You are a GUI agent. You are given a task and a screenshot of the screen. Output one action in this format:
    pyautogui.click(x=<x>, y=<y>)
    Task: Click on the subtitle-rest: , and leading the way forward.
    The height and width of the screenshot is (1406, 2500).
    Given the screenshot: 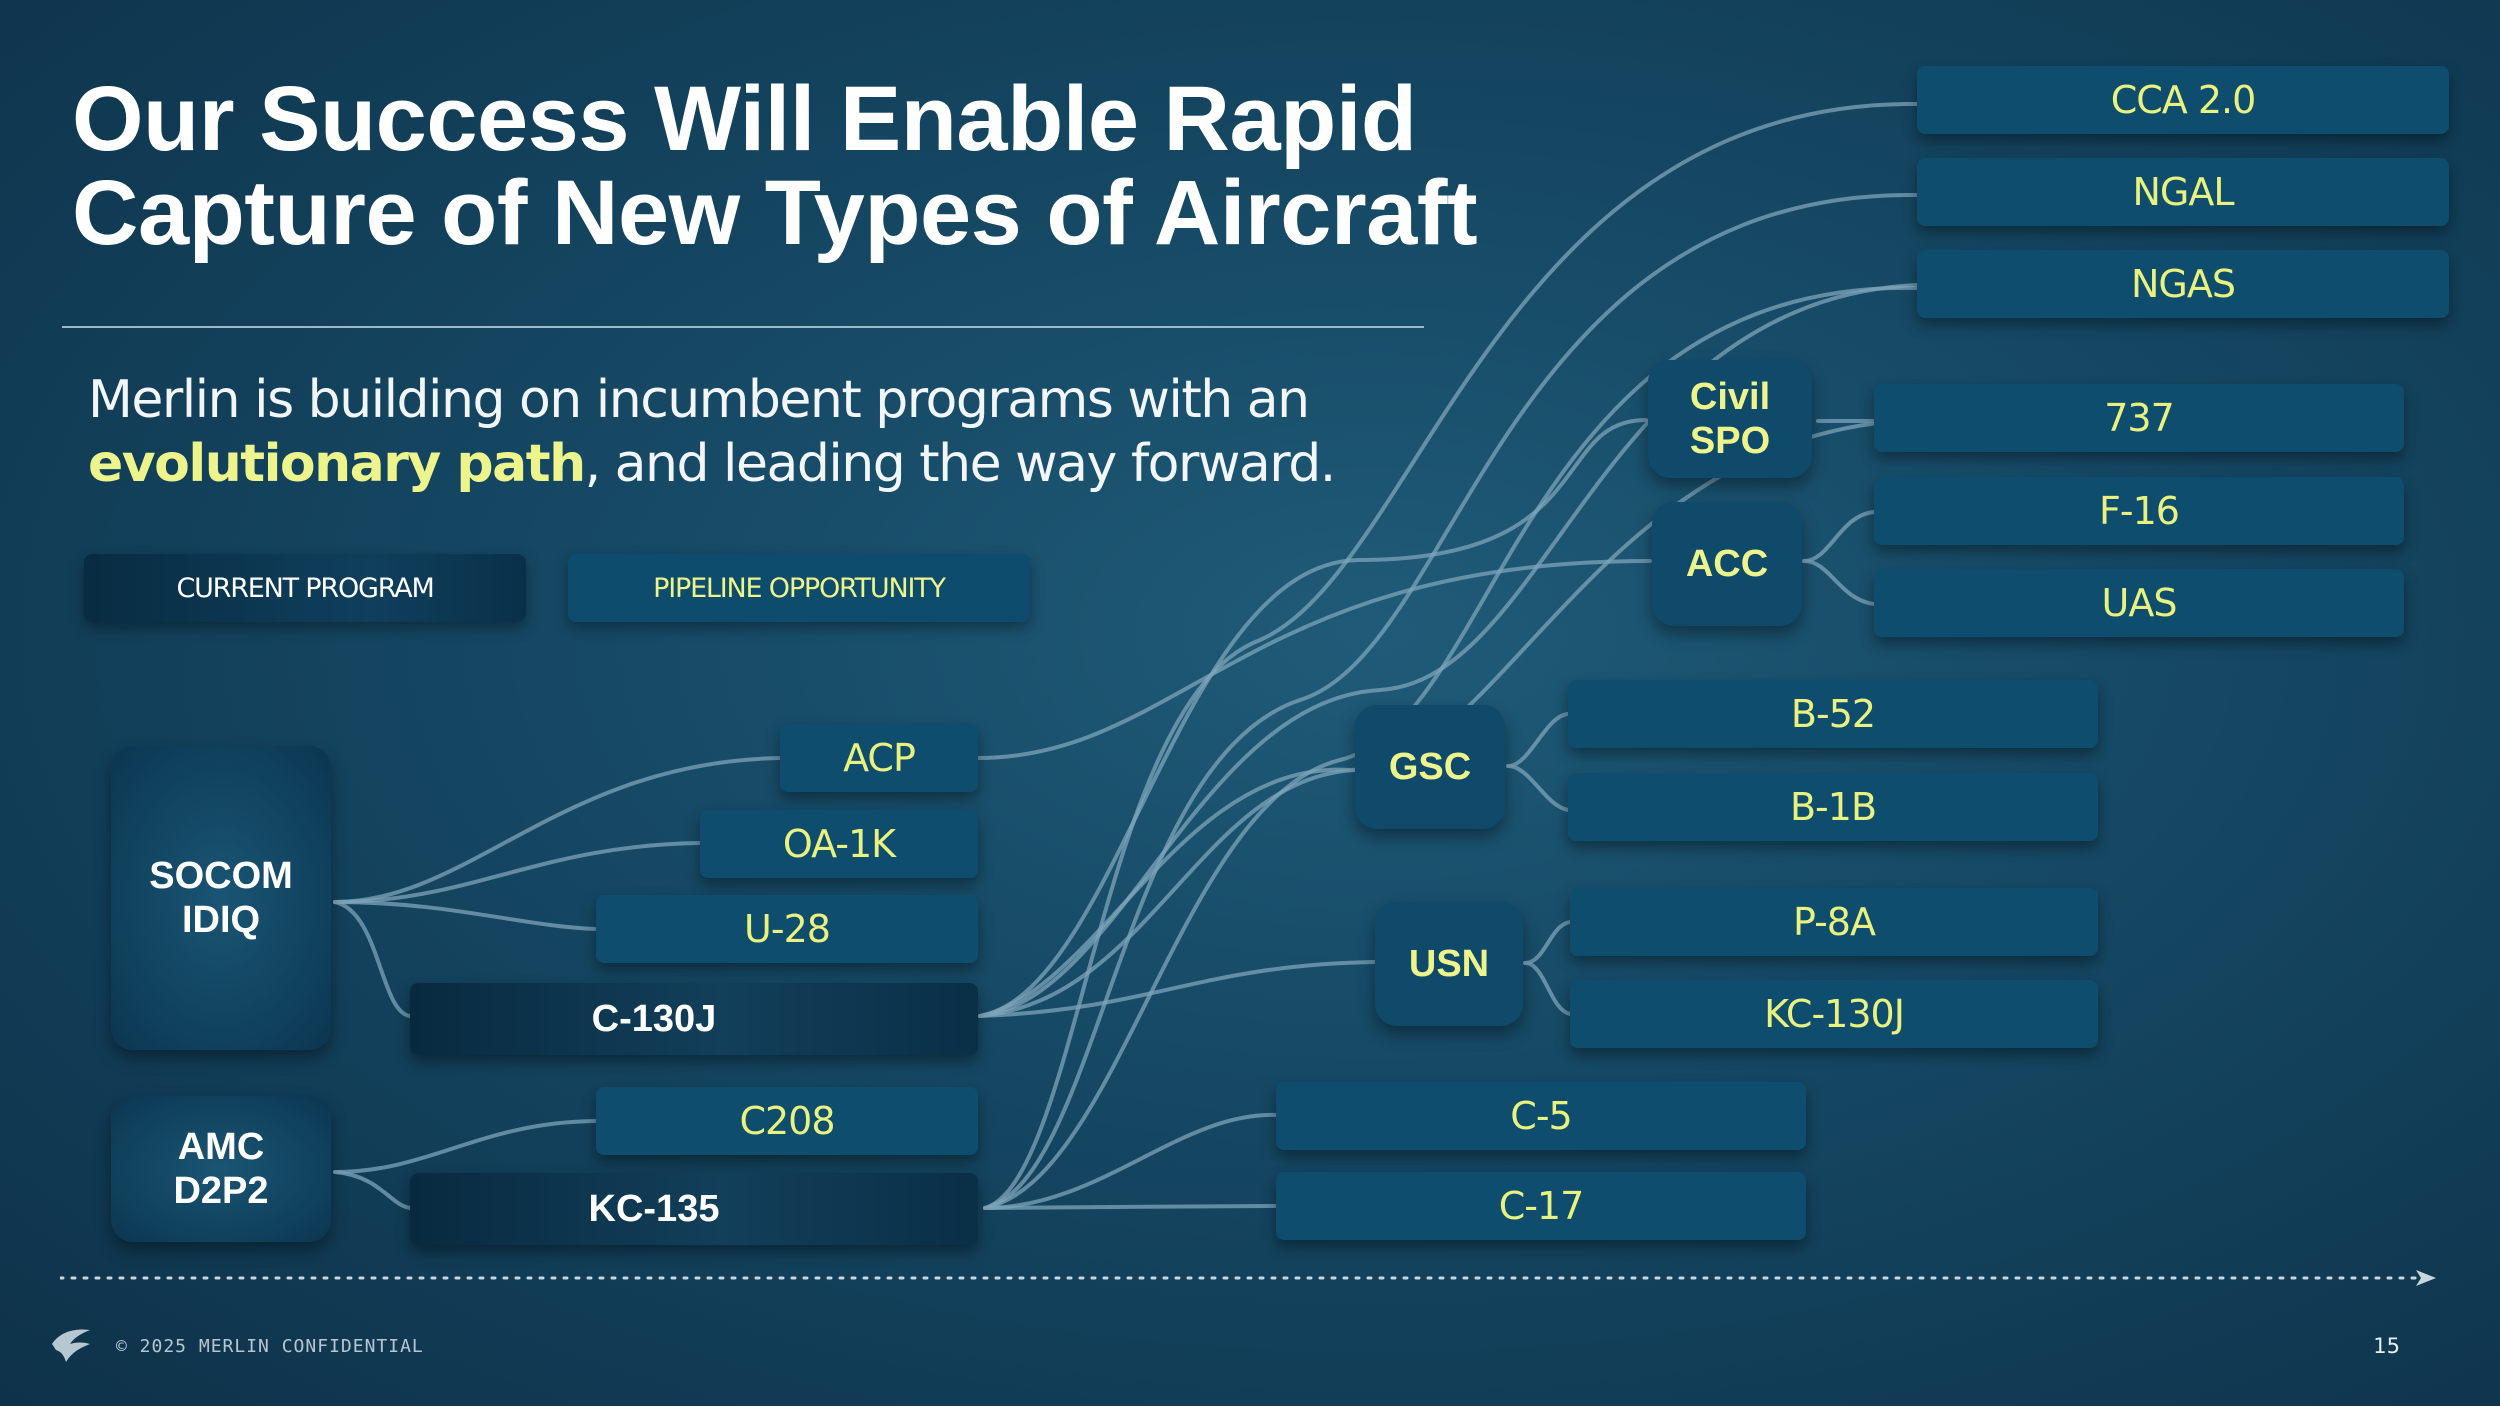 What is the action you would take?
    pyautogui.click(x=960, y=464)
    